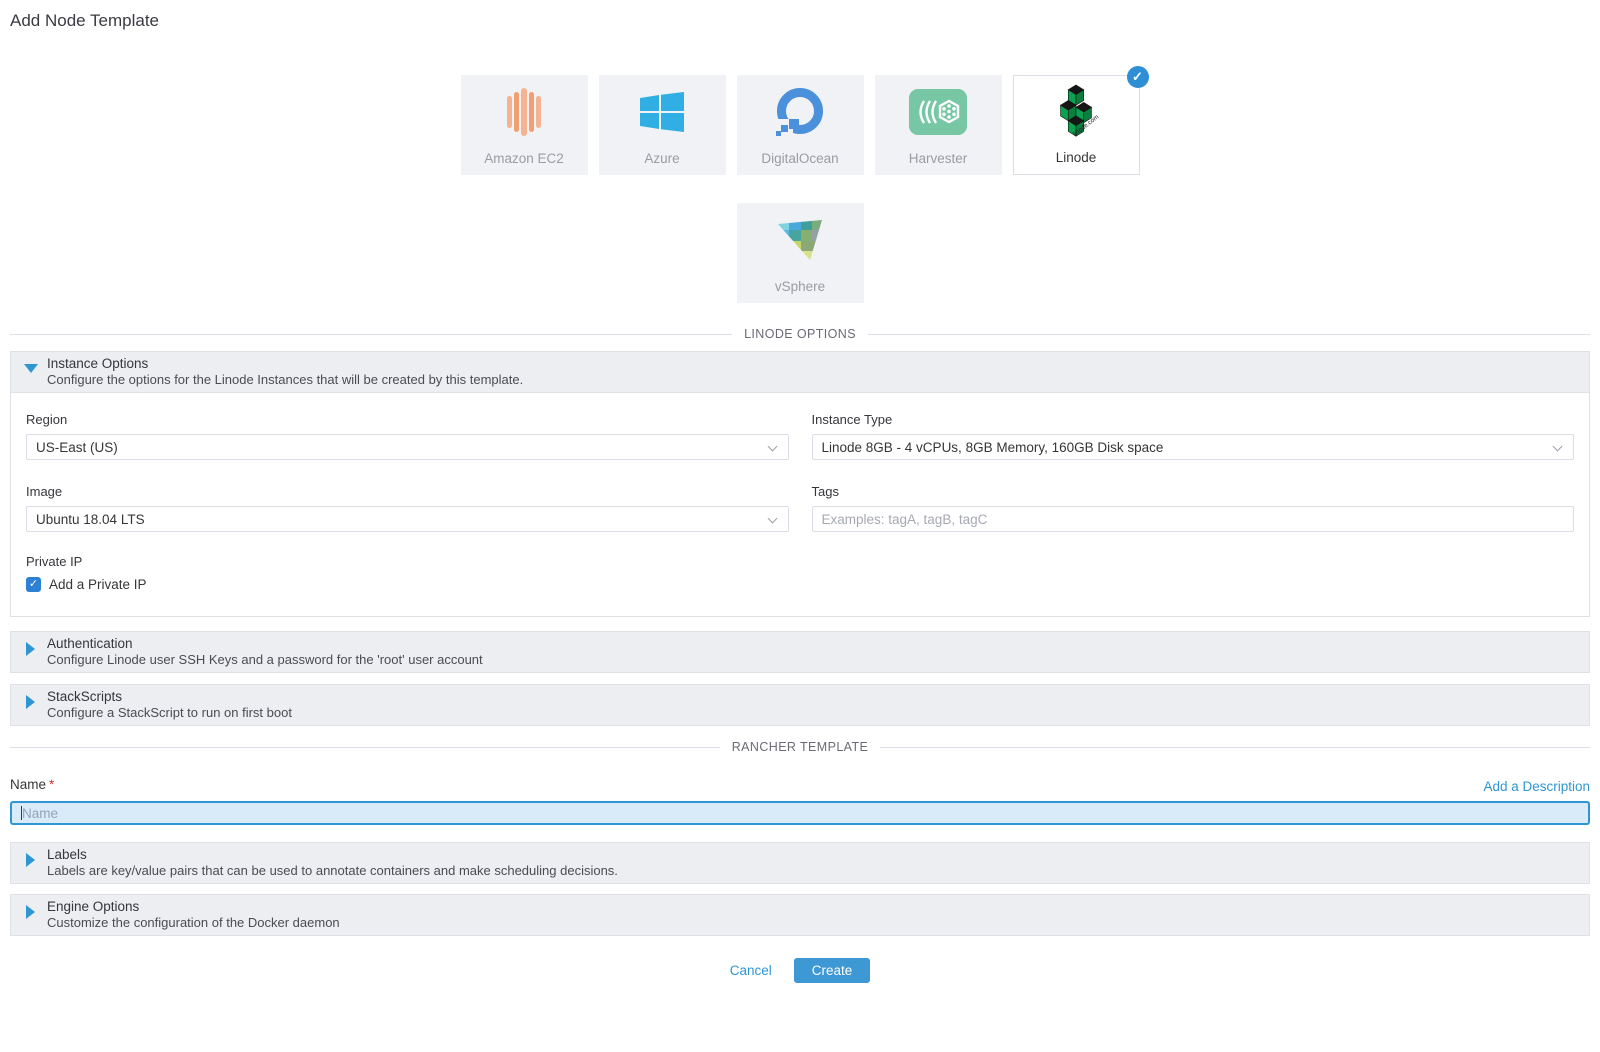 The width and height of the screenshot is (1600, 1052). I want to click on section-title: Labels, so click(67, 854).